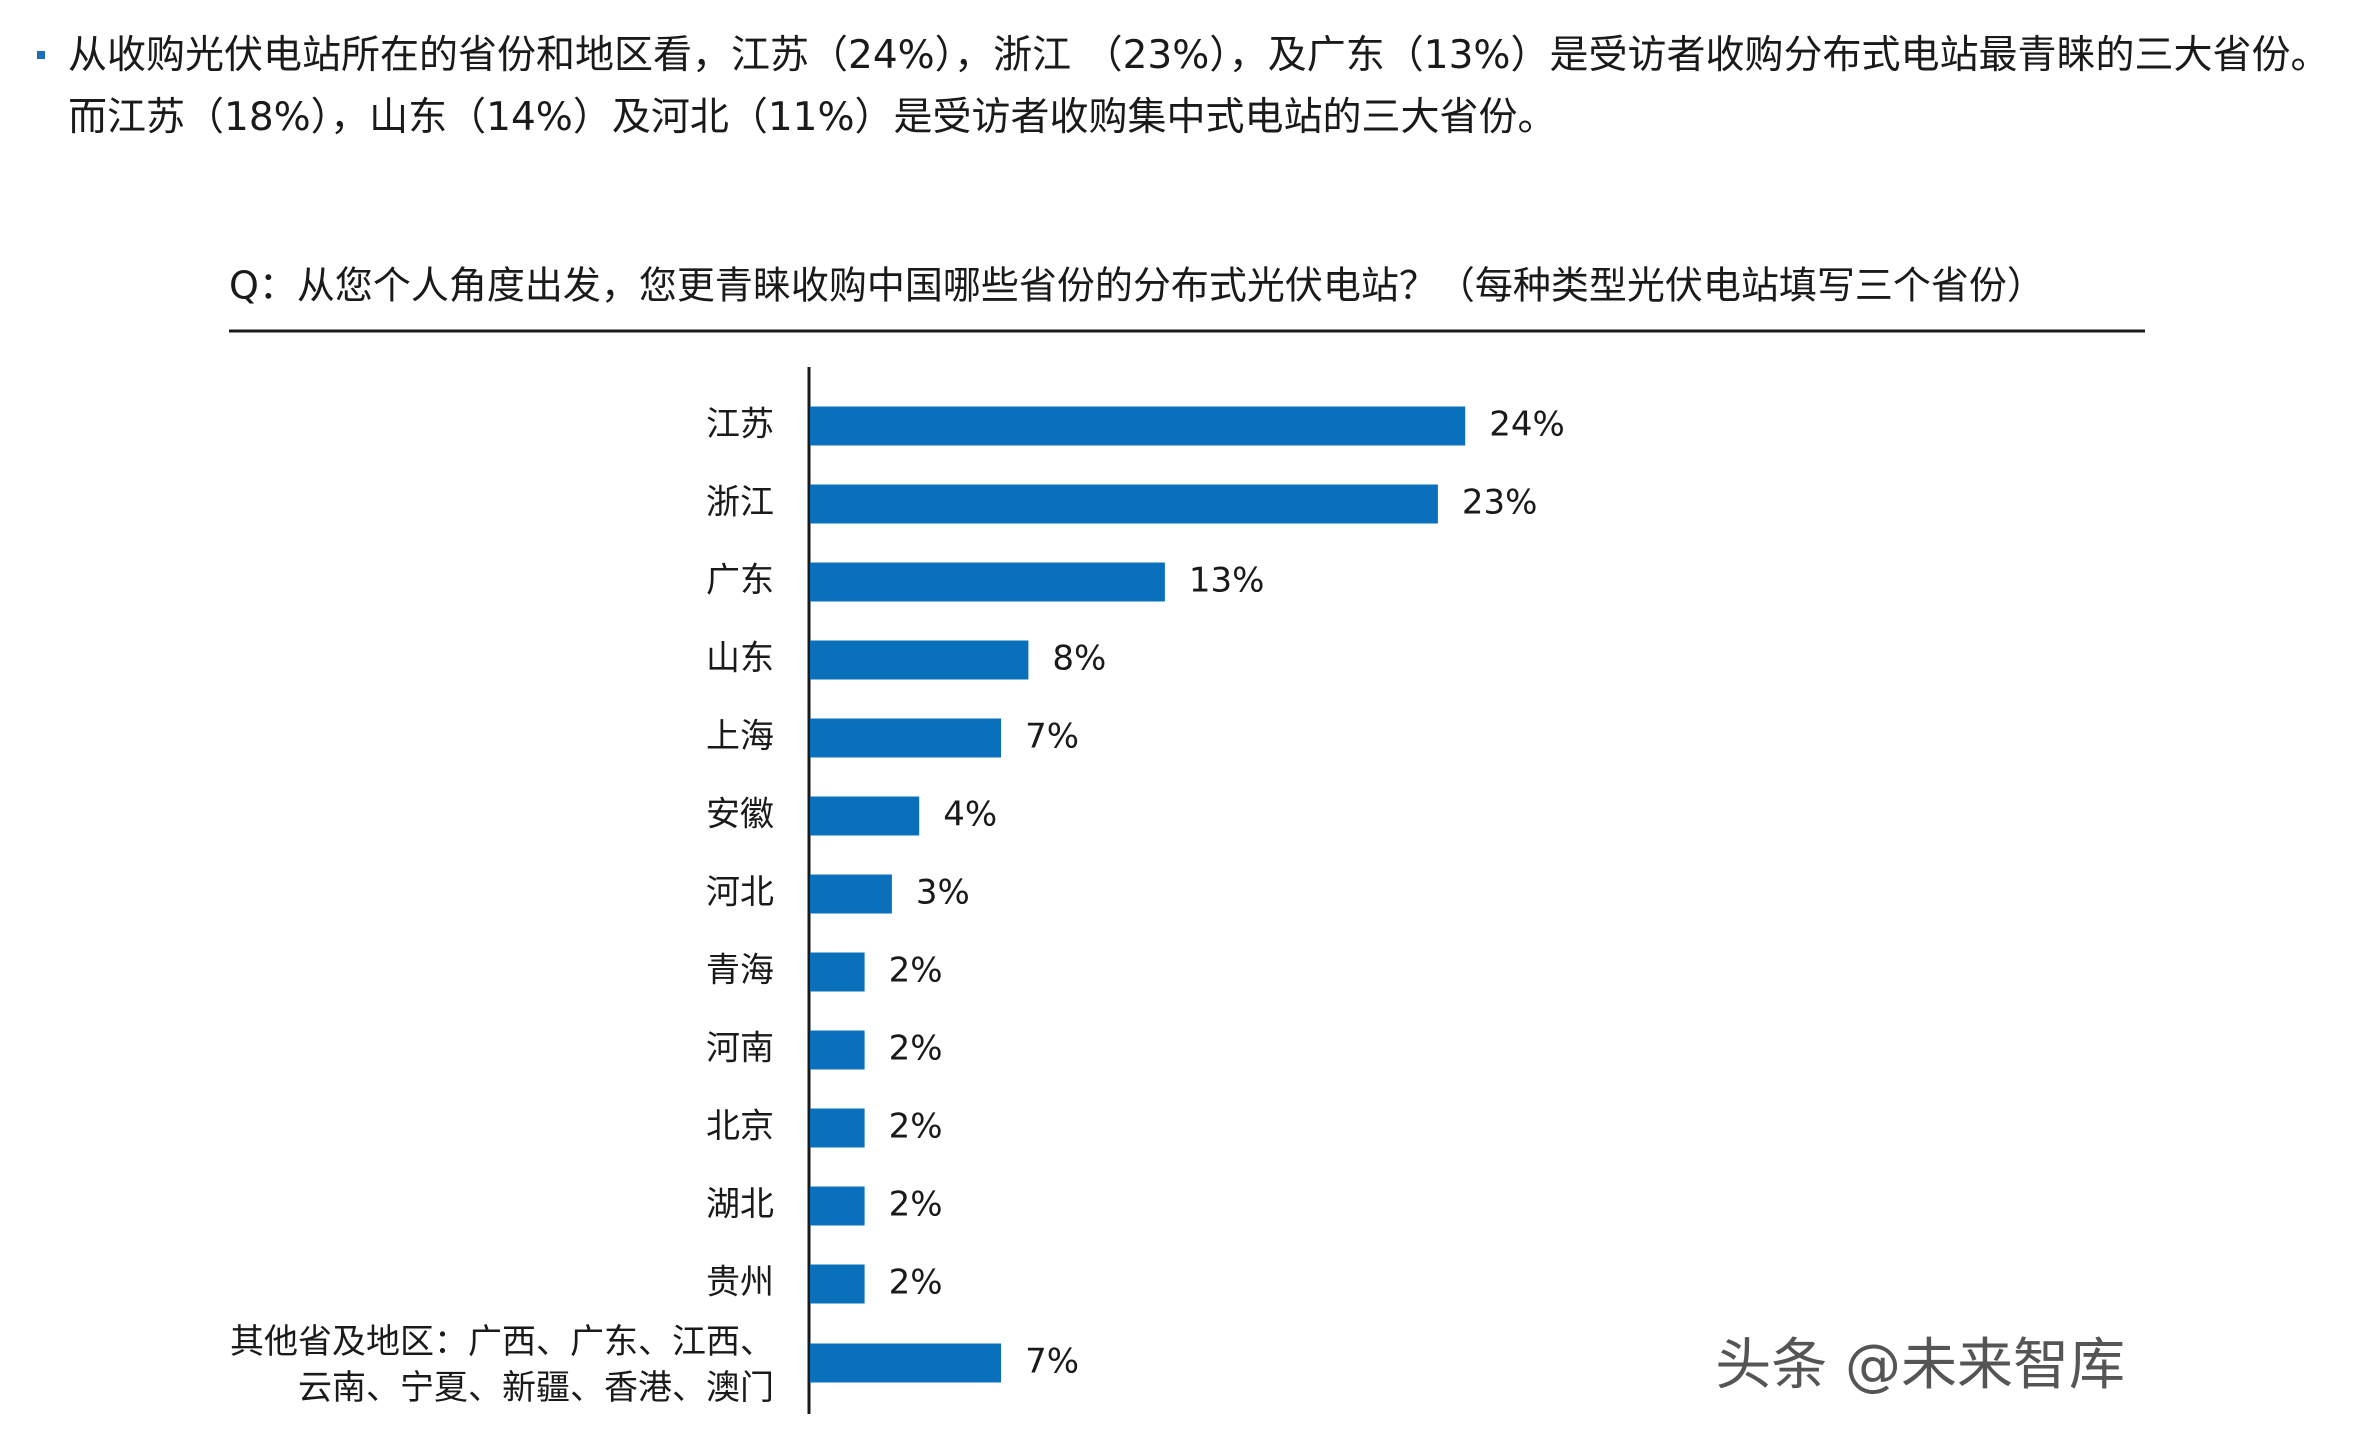 Image resolution: width=2358 pixels, height=1442 pixels. I want to click on y-tick-label: 贵州, so click(740, 1283).